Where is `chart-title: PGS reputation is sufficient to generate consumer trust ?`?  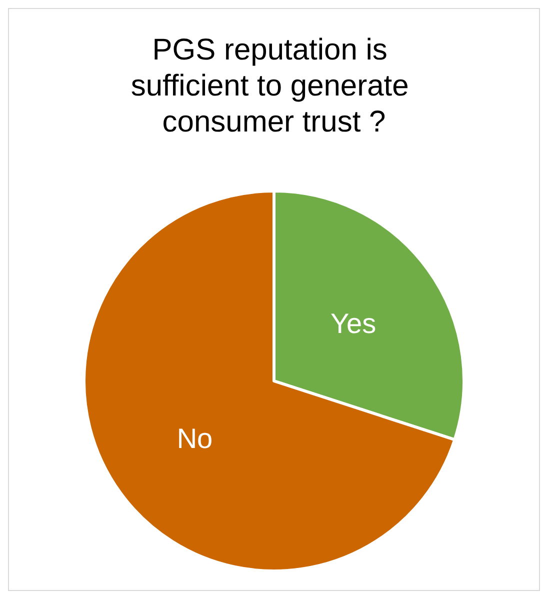 chart-title: PGS reputation is sufficient to generate consumer trust ? is located at coordinates (274, 86).